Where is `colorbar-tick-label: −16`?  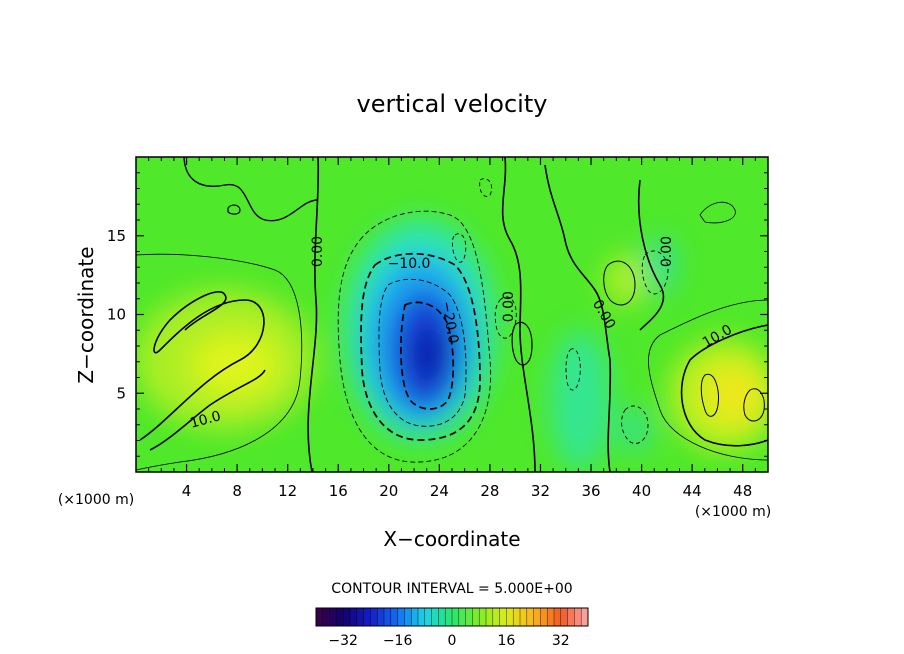
colorbar-tick-label: −16 is located at coordinates (398, 641).